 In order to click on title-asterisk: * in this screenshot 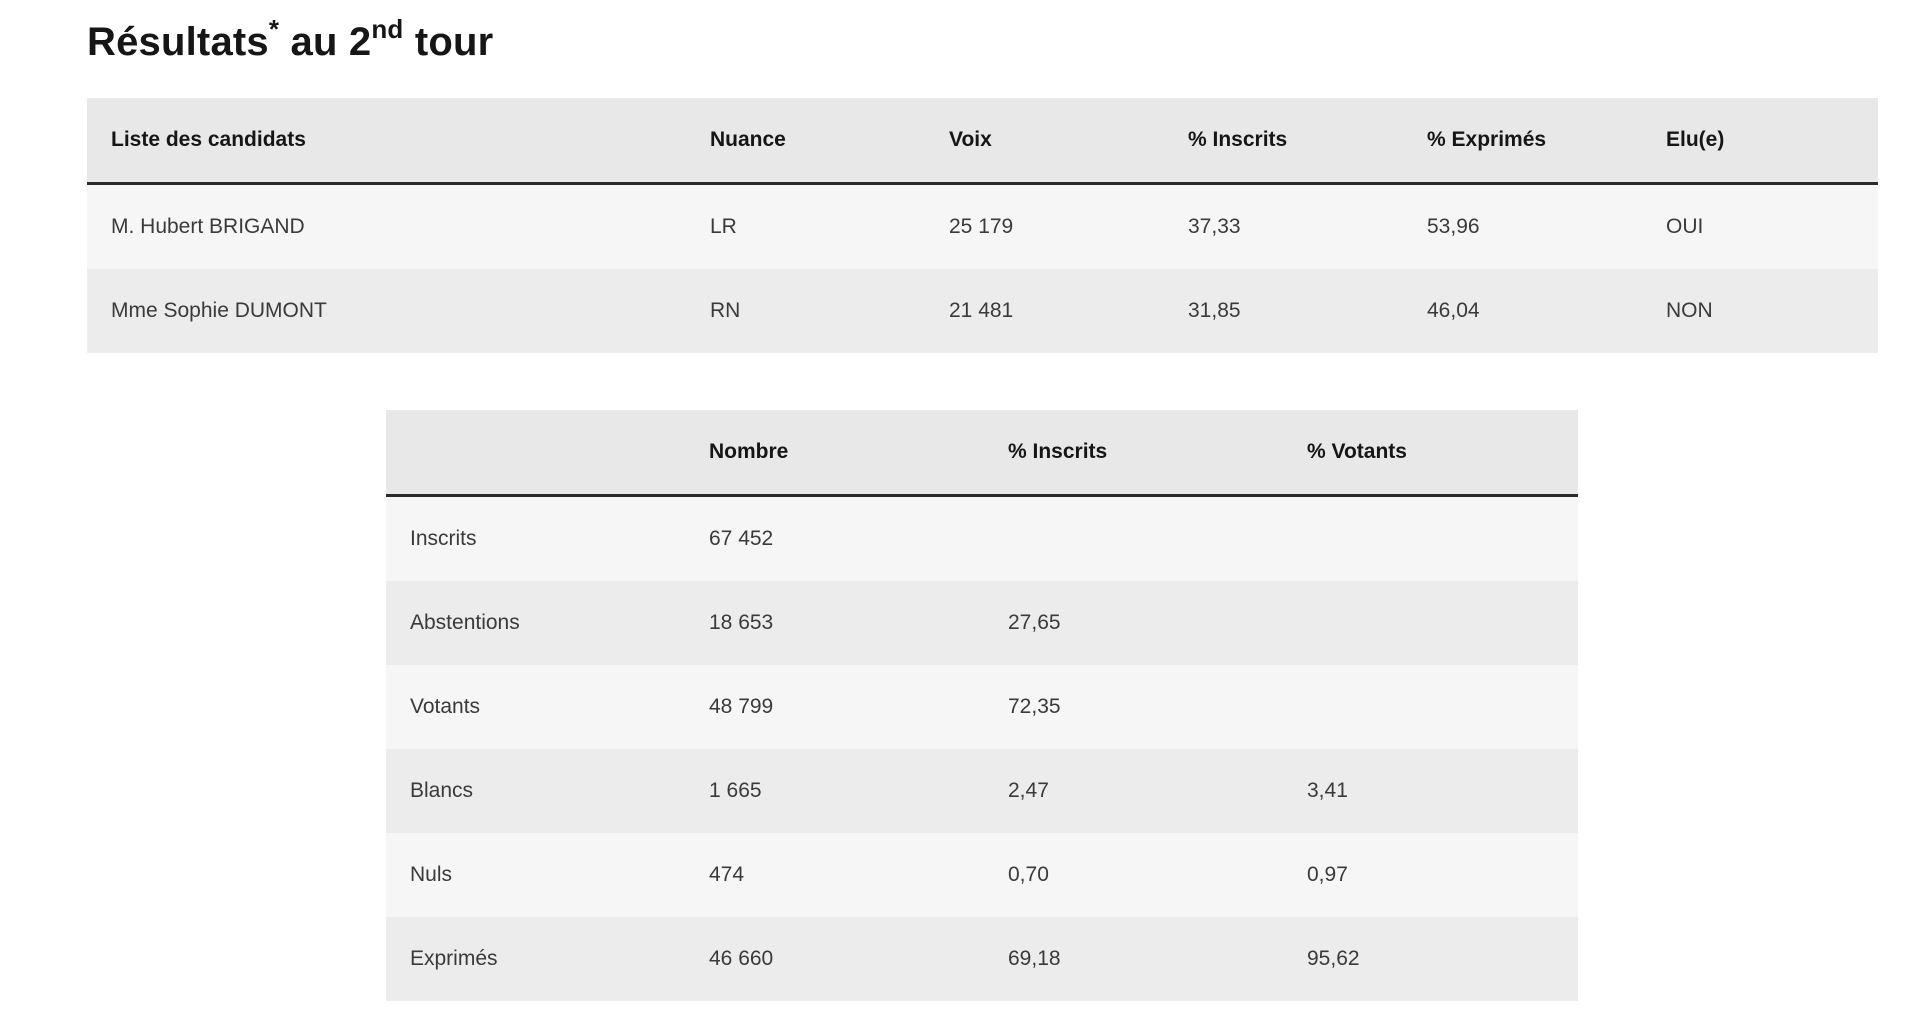, I will do `click(274, 29)`.